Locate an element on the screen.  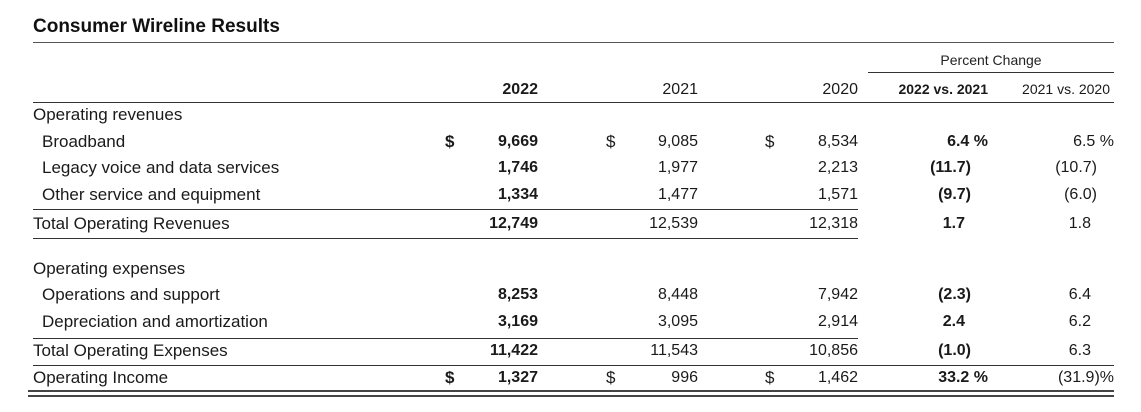
row-label: Operating Income is located at coordinates (101, 377).